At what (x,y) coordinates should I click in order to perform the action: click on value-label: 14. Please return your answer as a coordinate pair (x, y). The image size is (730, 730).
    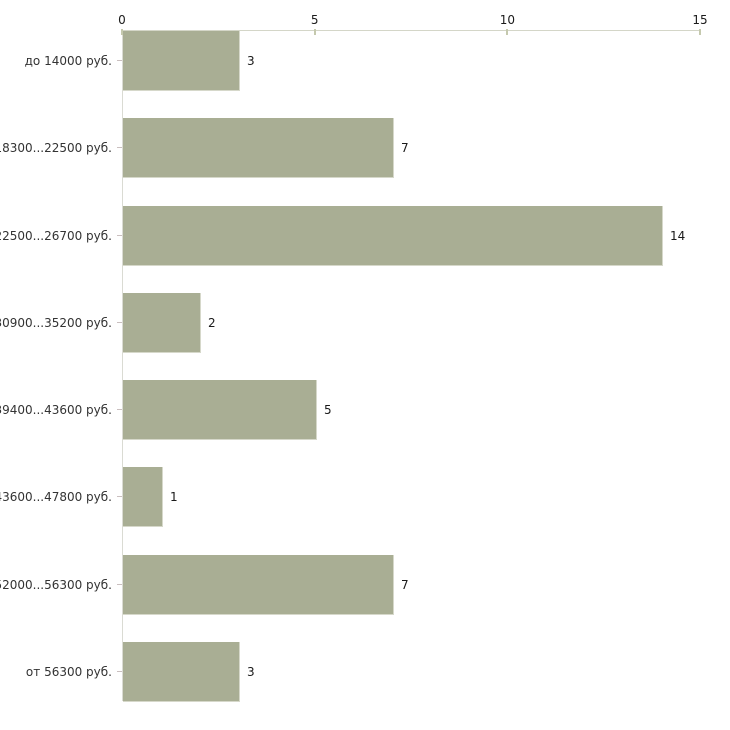
    Looking at the image, I should click on (678, 235).